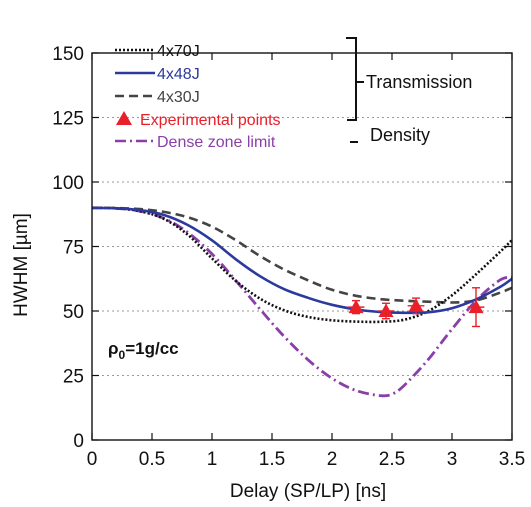 This screenshot has height=507, width=531. I want to click on x-tick-label: 1, so click(212, 459).